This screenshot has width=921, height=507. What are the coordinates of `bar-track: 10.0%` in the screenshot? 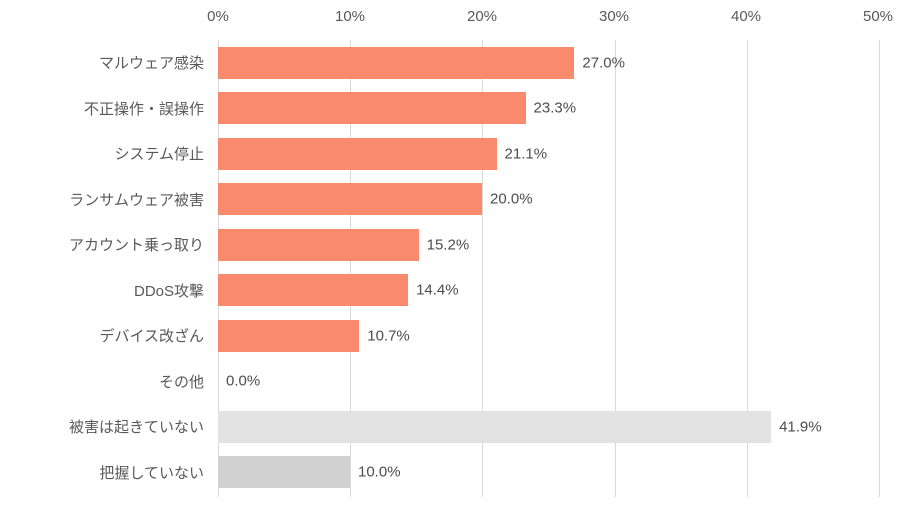 It's located at (548, 473).